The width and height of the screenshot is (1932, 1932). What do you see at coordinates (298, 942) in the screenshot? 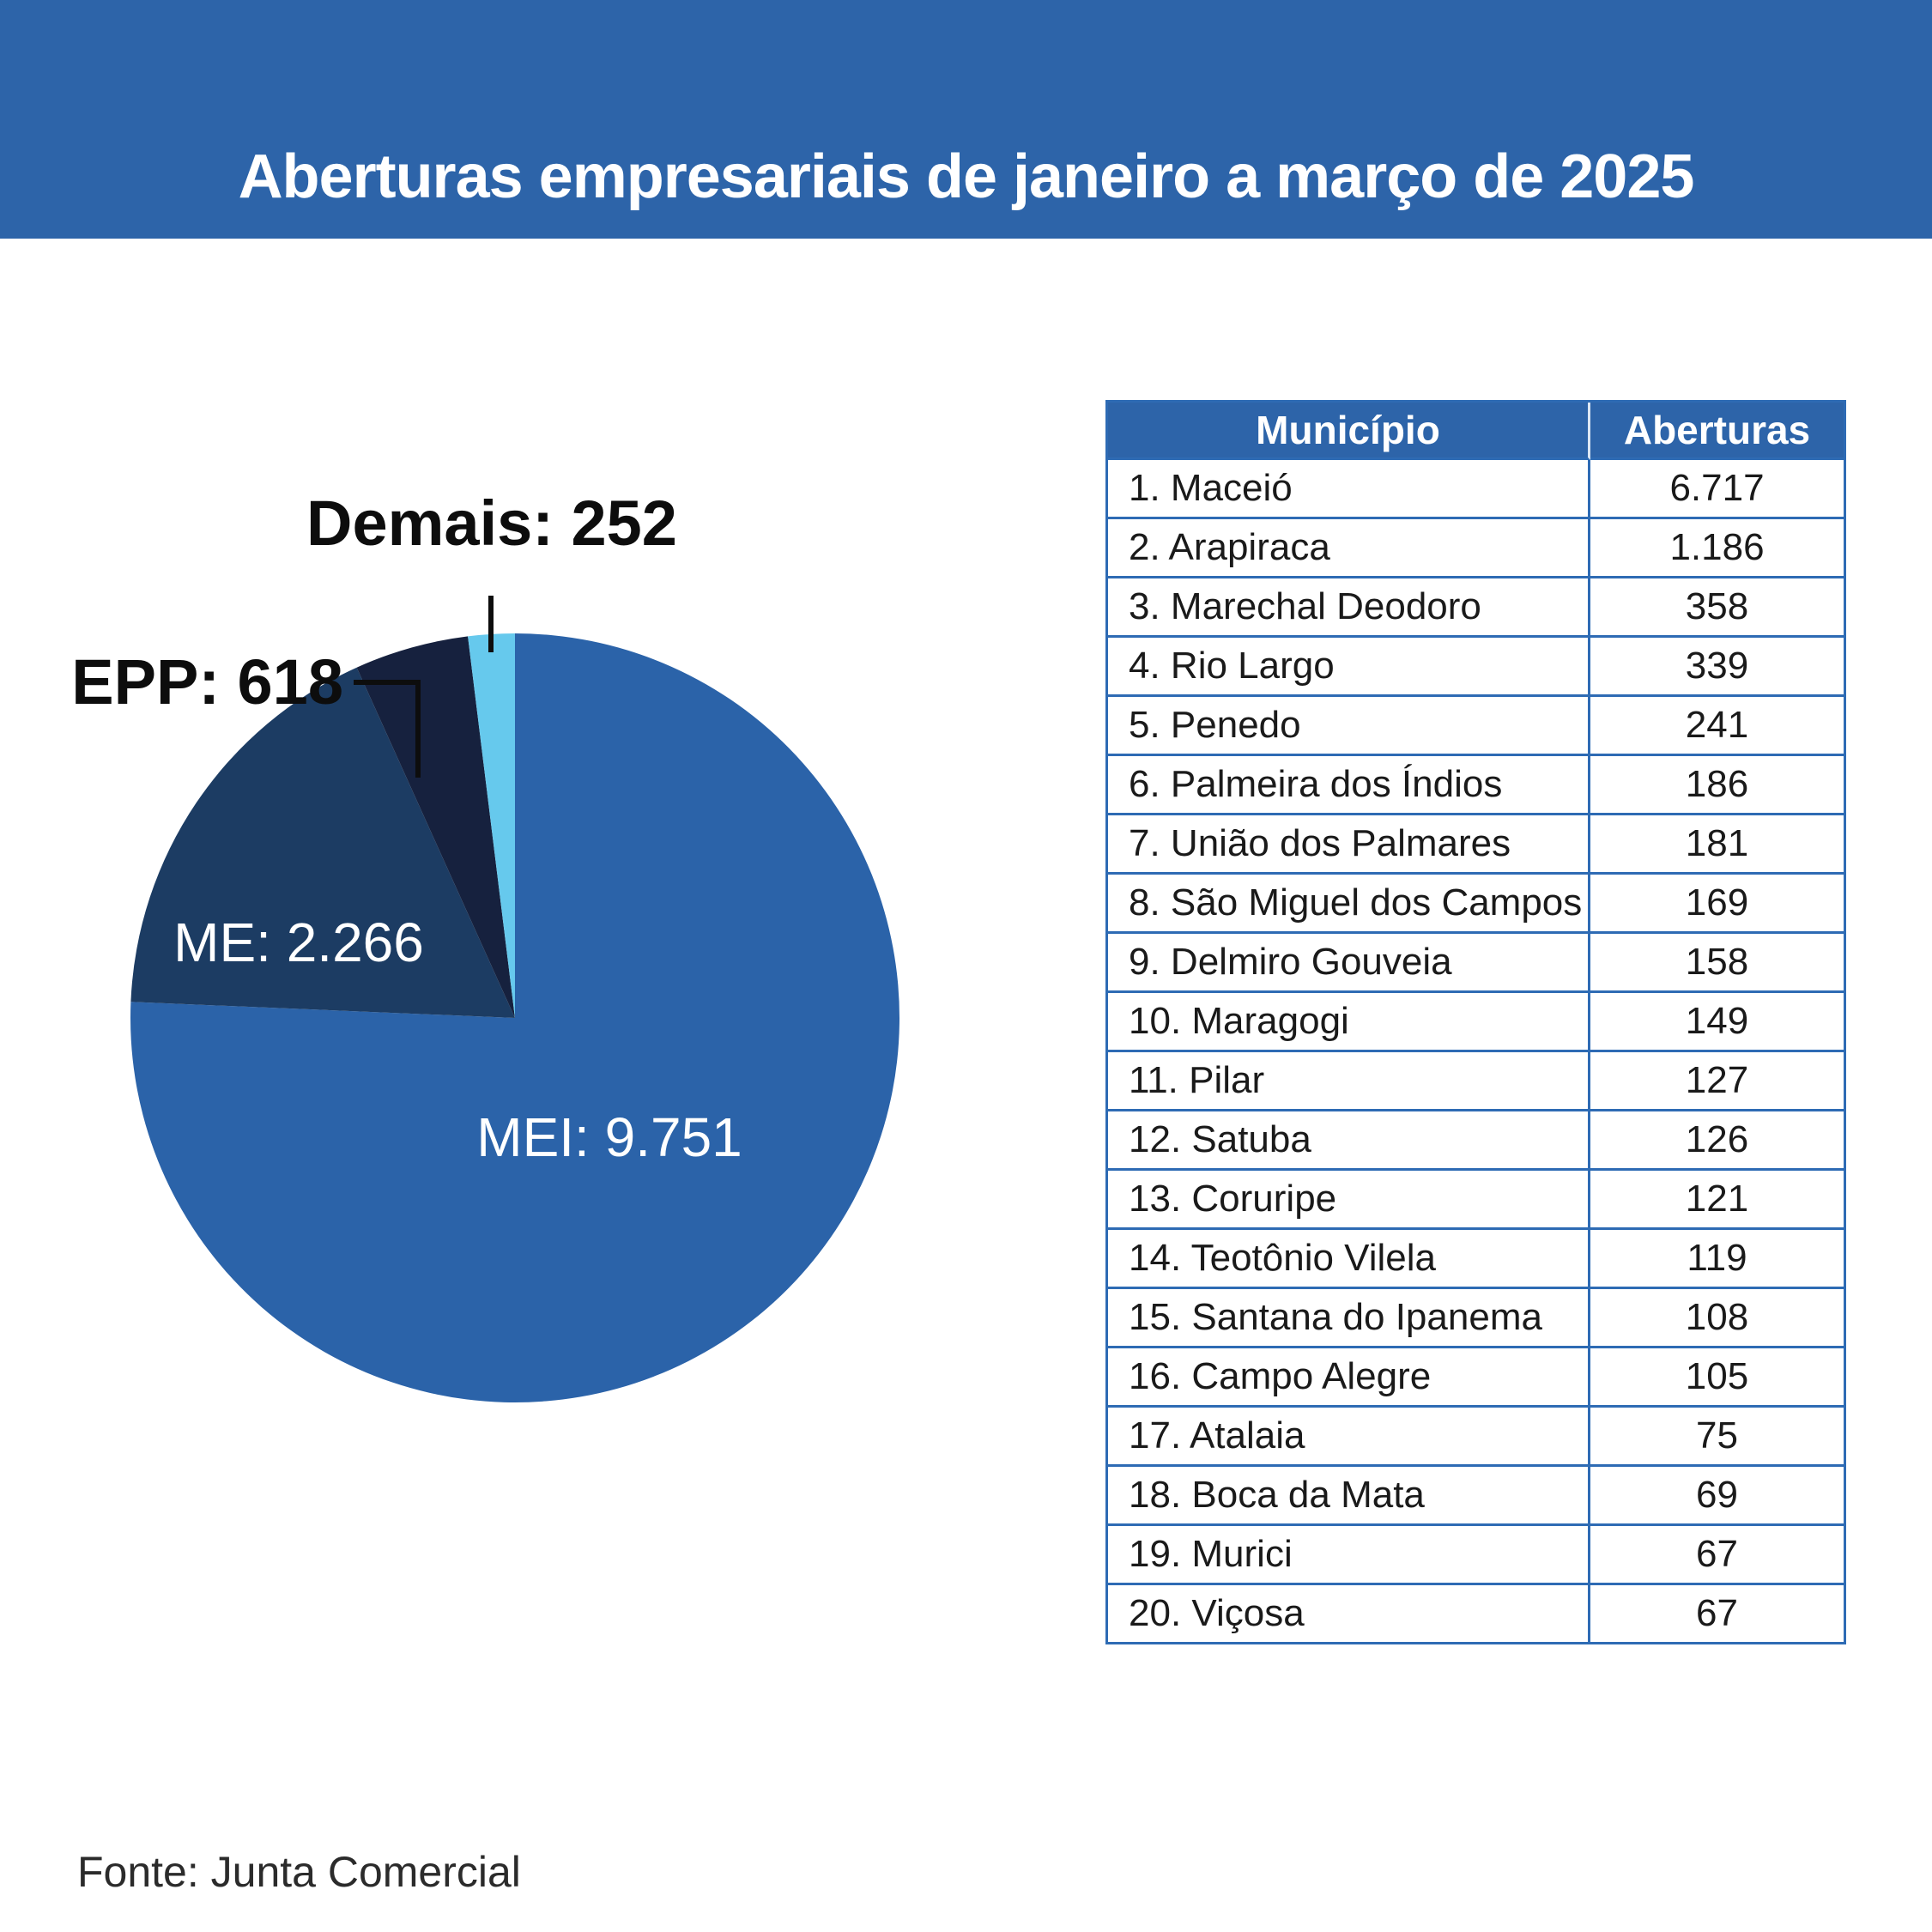
I see `pie-label-me: ME: 2.266` at bounding box center [298, 942].